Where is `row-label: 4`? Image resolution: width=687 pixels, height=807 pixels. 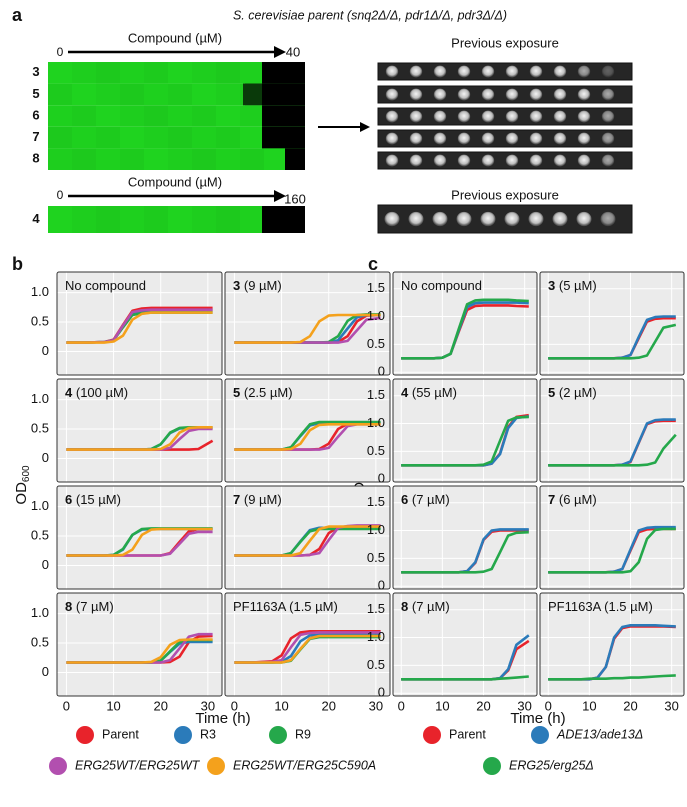
row-label: 4 is located at coordinates (36, 218).